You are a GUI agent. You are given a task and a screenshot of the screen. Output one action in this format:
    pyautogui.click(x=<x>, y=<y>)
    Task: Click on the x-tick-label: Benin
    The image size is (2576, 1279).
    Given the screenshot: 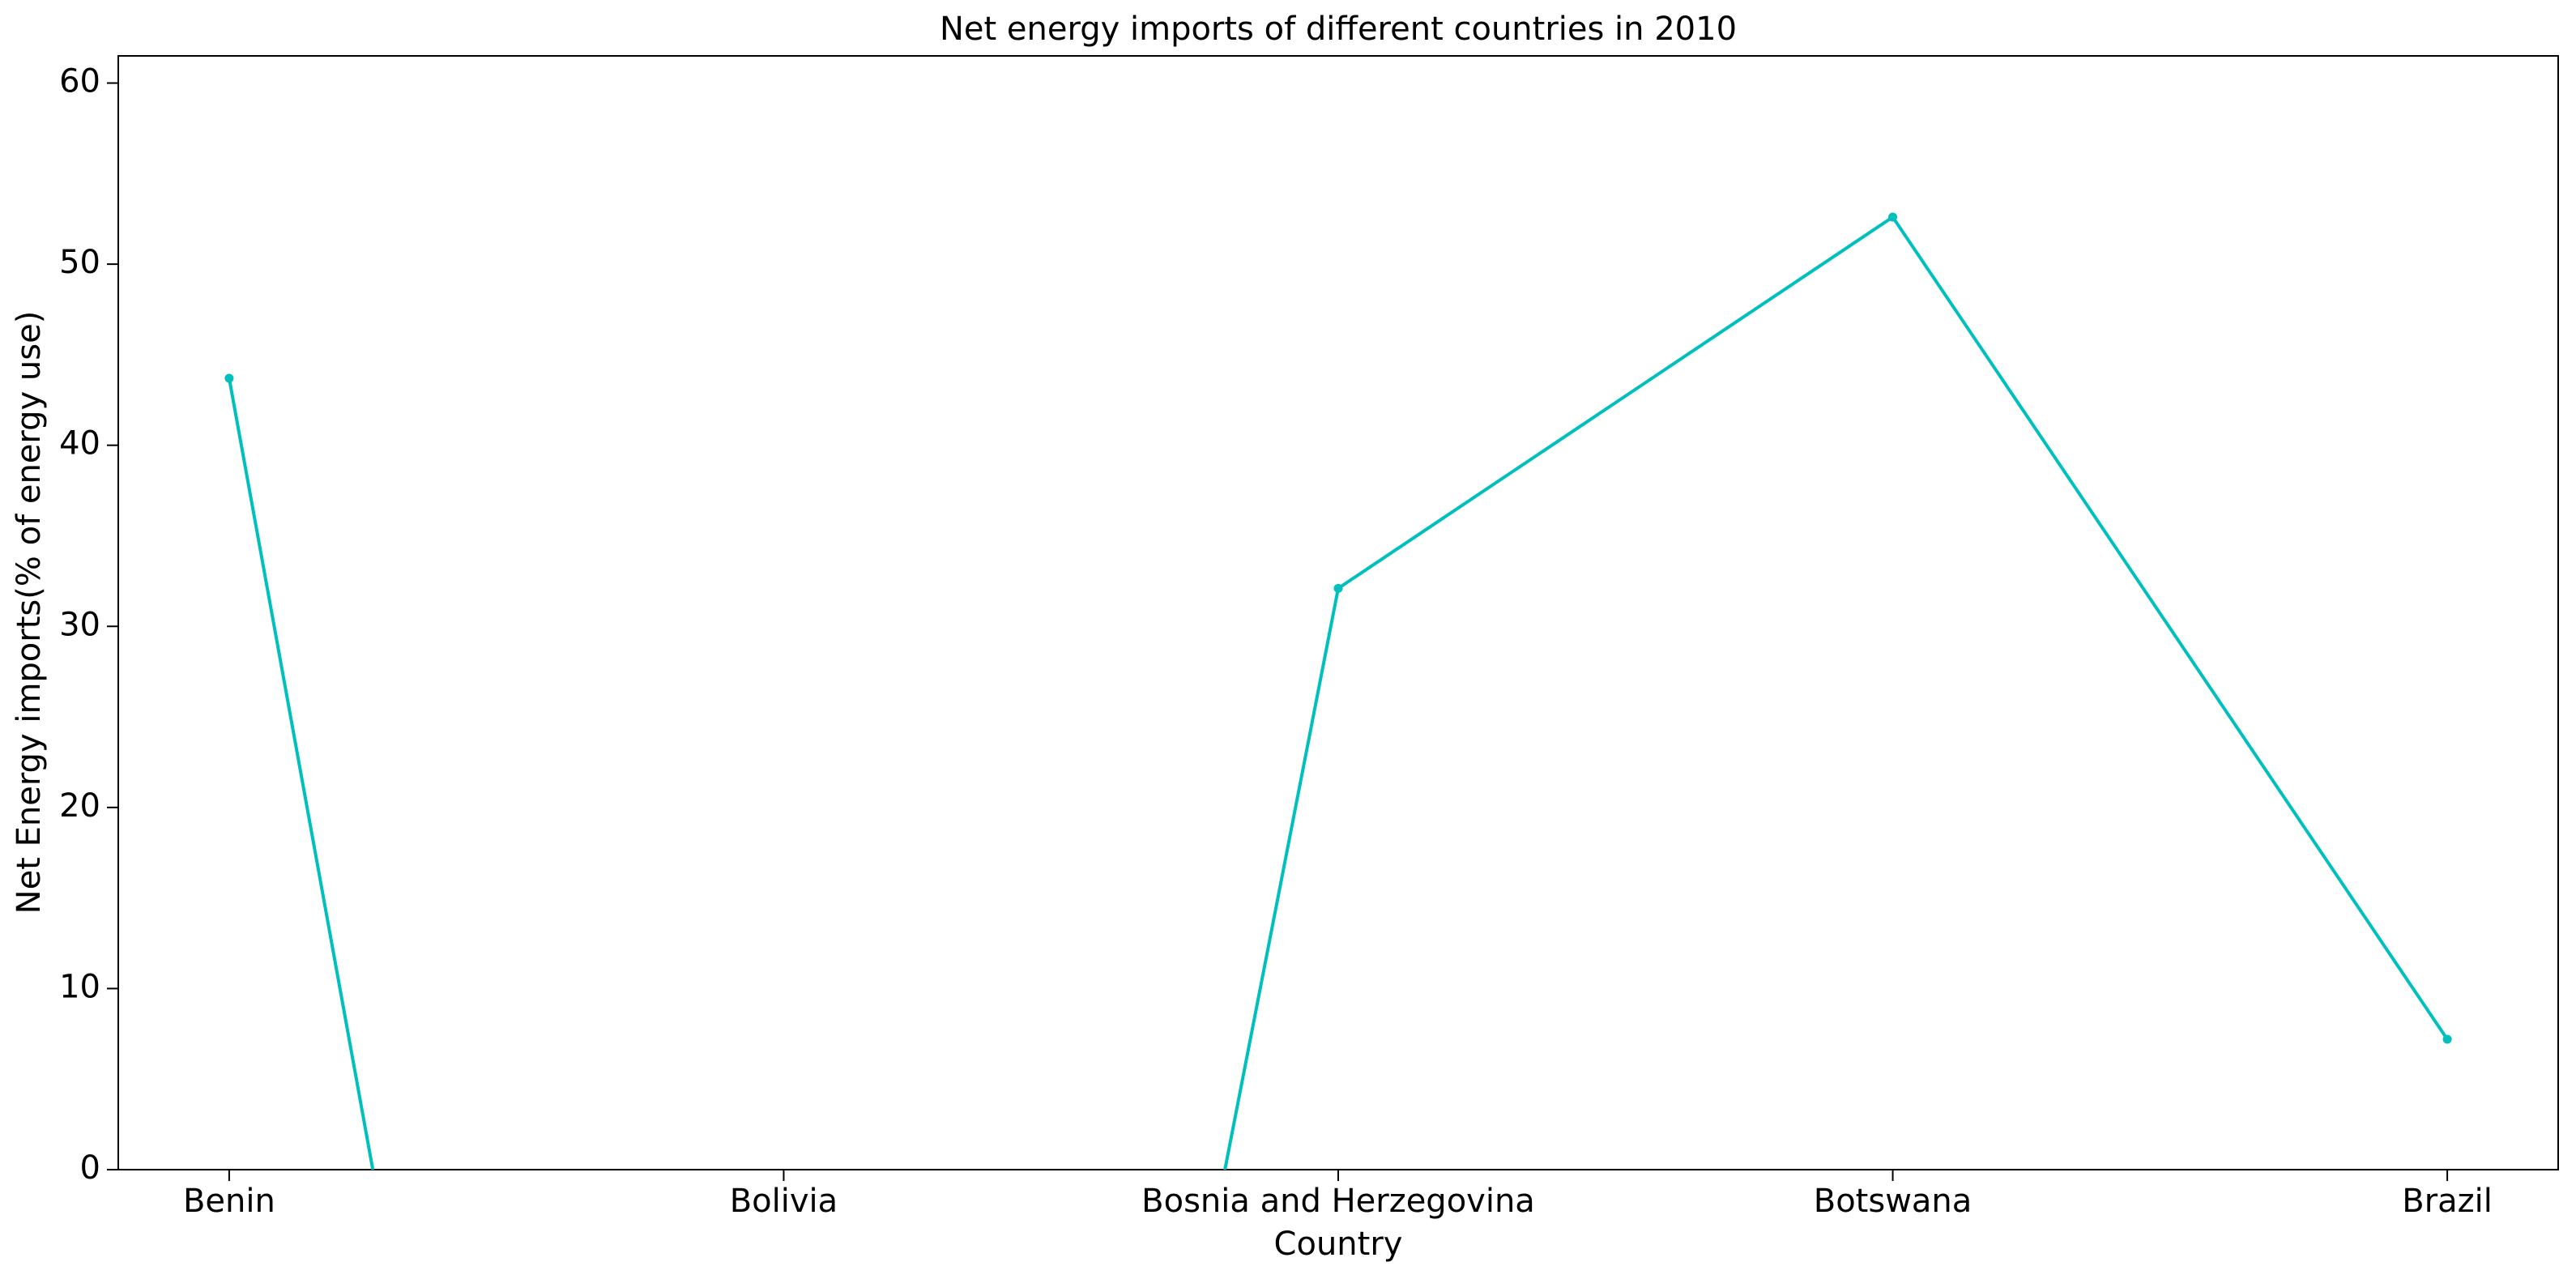 What is the action you would take?
    pyautogui.click(x=229, y=1201)
    